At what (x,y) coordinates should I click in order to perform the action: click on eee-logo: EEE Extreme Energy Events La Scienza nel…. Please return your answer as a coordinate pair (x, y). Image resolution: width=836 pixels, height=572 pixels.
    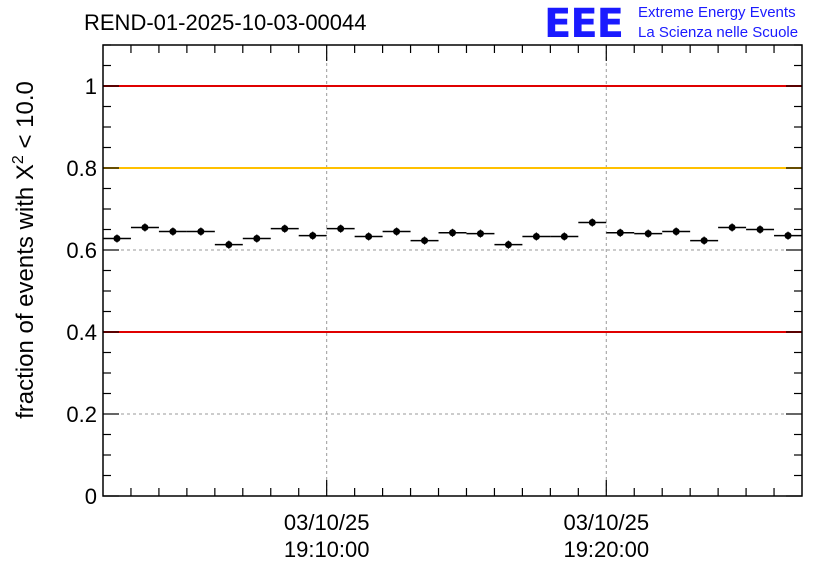
    Looking at the image, I should click on (689, 24).